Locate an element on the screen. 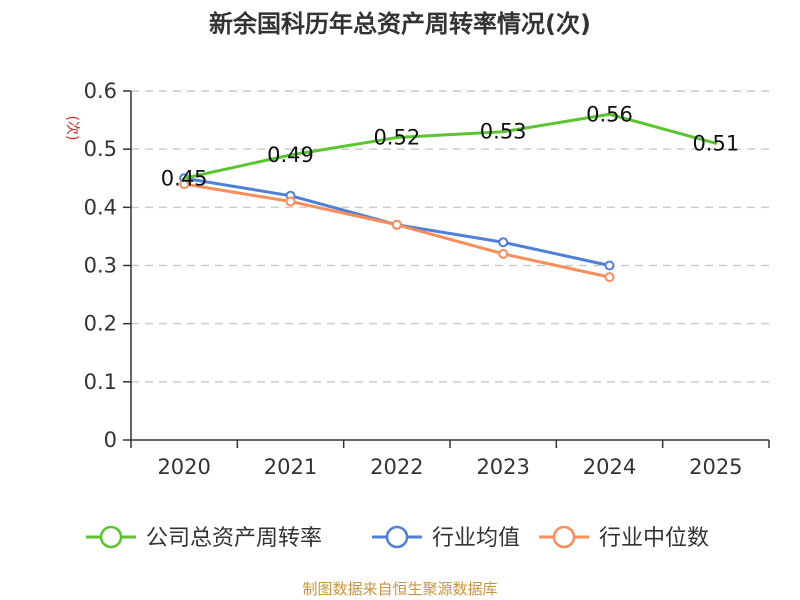 The width and height of the screenshot is (800, 600). x-tick-label: 2022 is located at coordinates (396, 467).